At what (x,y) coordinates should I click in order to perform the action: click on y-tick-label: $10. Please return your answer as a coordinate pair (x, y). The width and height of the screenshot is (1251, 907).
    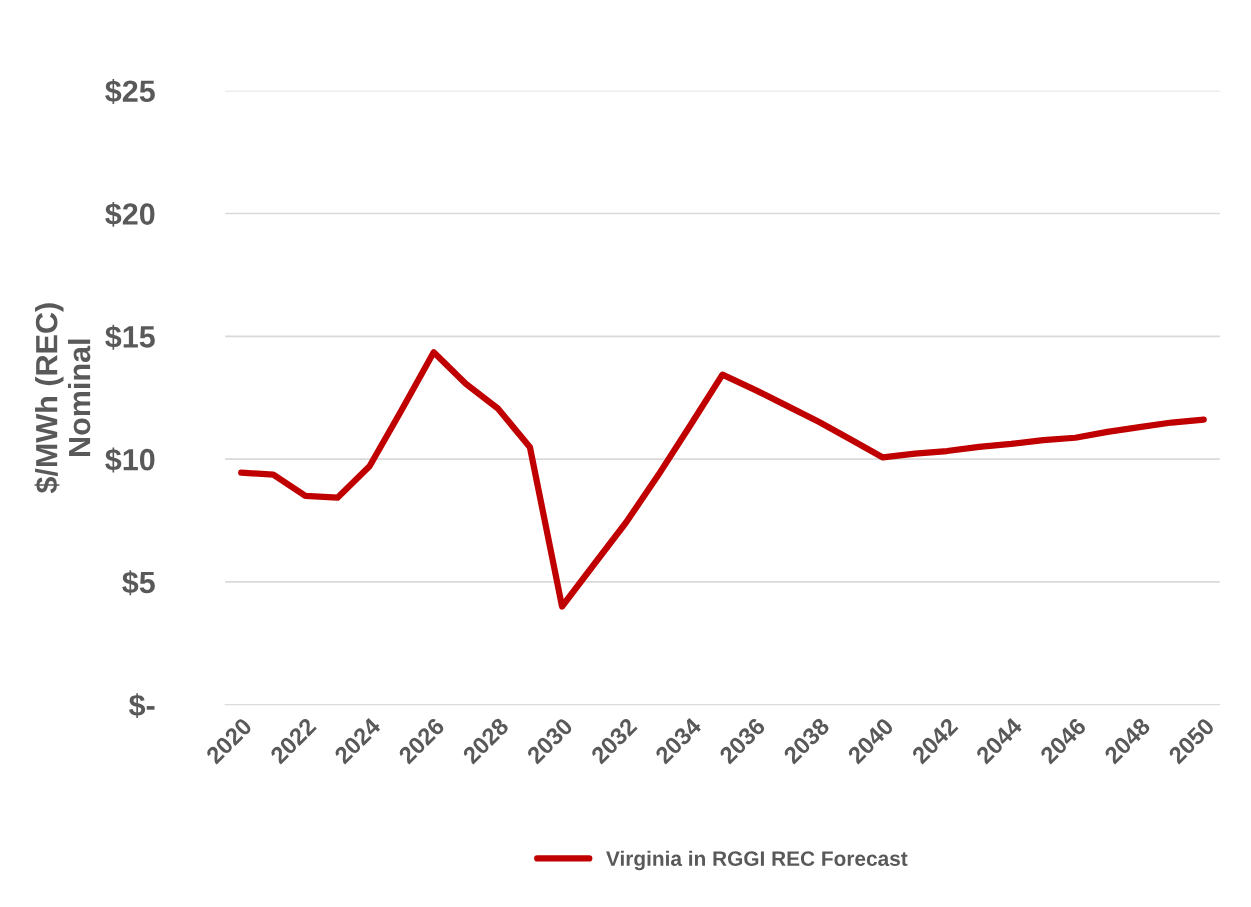
    Looking at the image, I should click on (130, 460).